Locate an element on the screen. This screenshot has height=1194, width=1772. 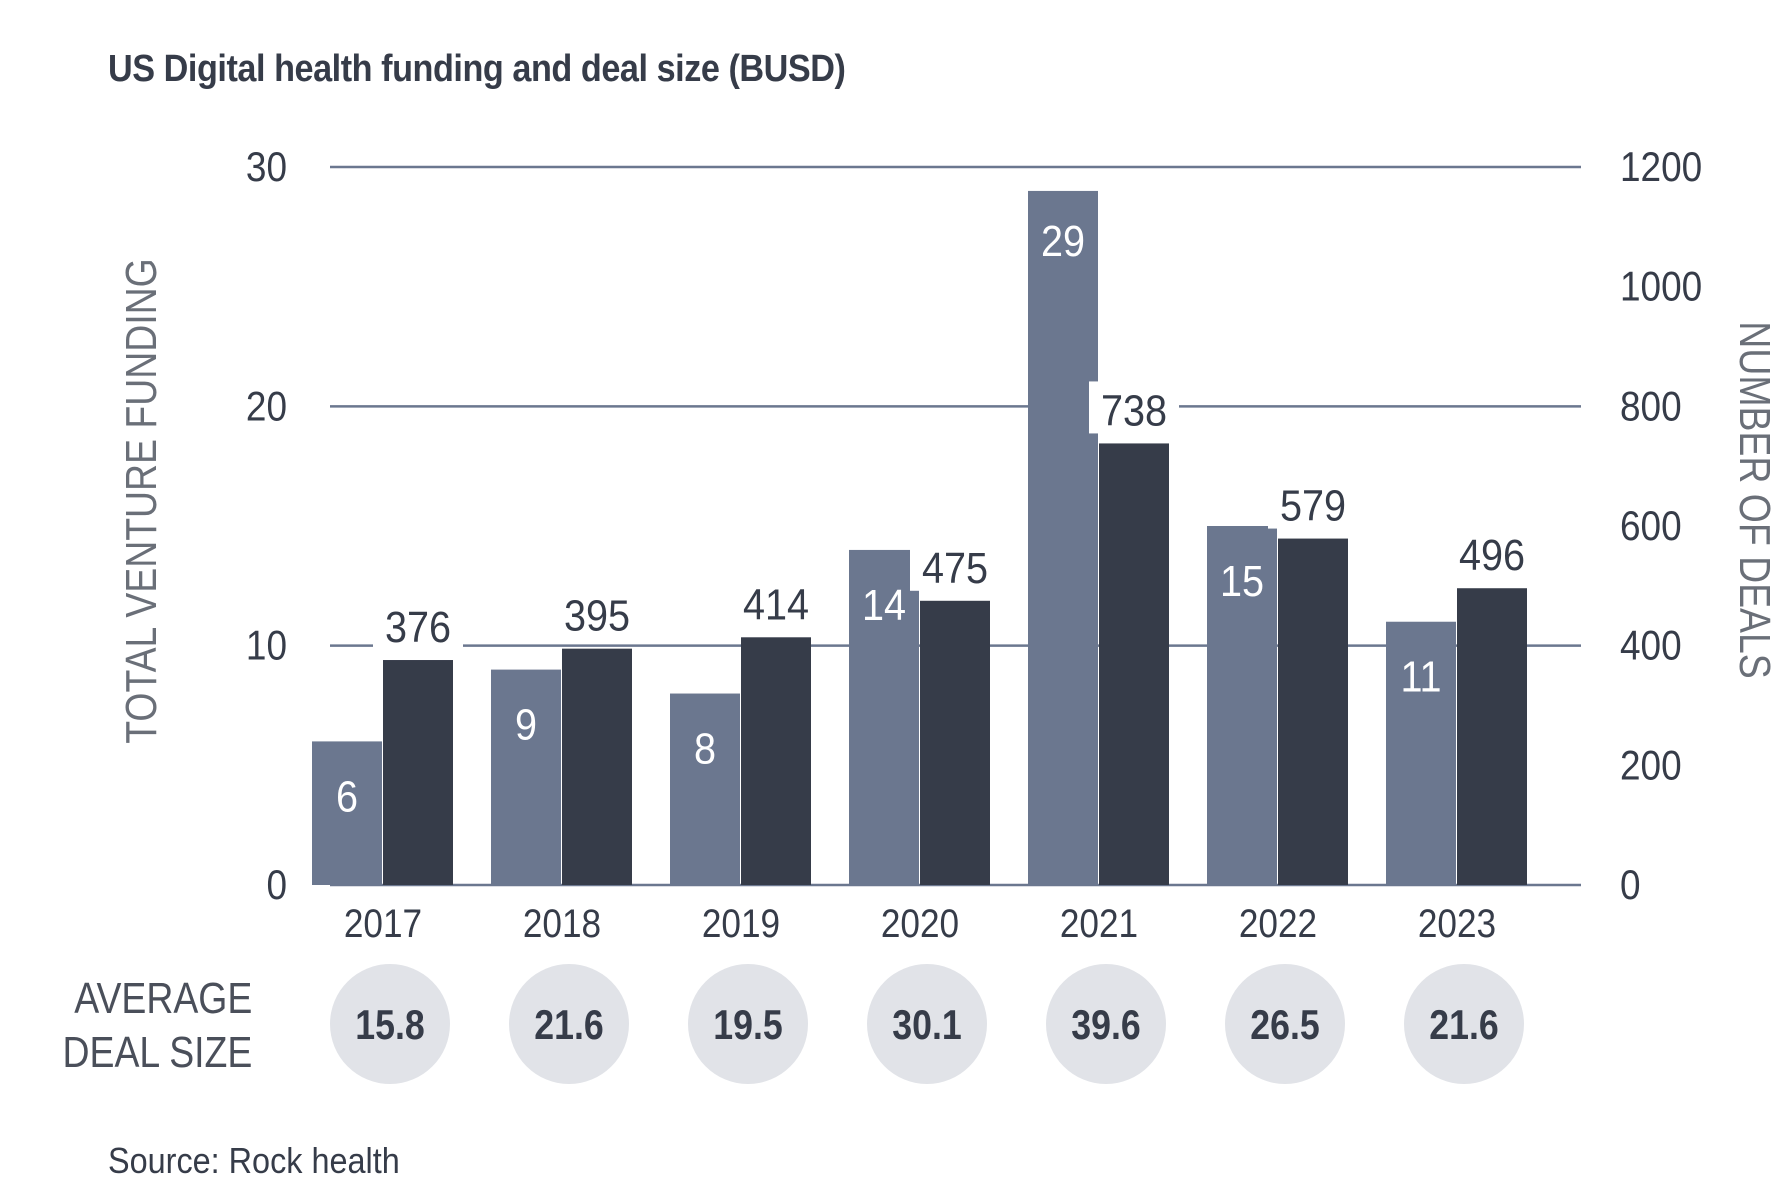
y2-tick-label: 0 is located at coordinates (1630, 885).